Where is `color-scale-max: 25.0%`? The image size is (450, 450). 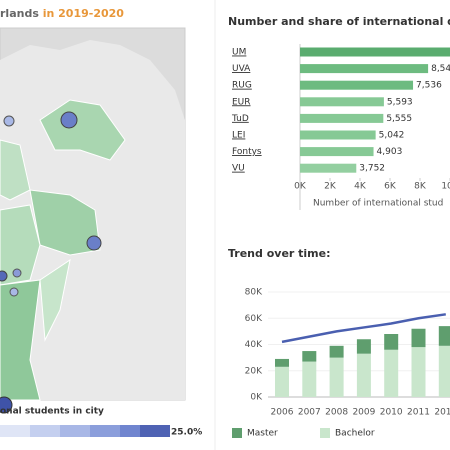 color-scale-max: 25.0% is located at coordinates (186, 433).